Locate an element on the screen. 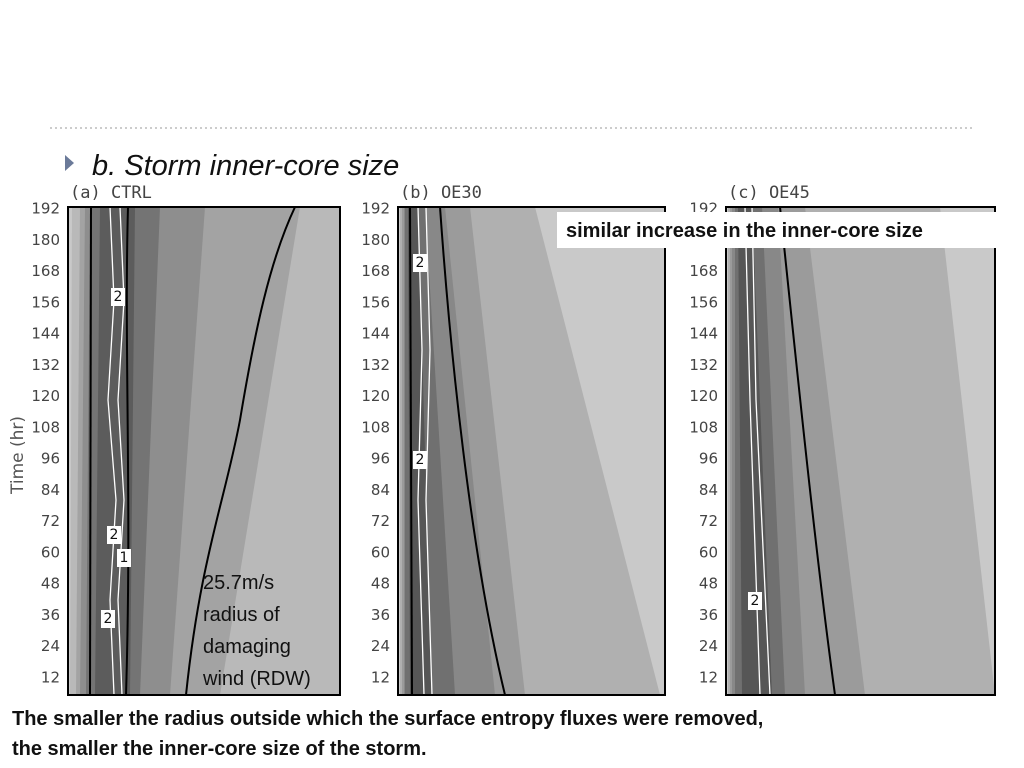  annotation-line: 25.7m/s is located at coordinates (238, 583).